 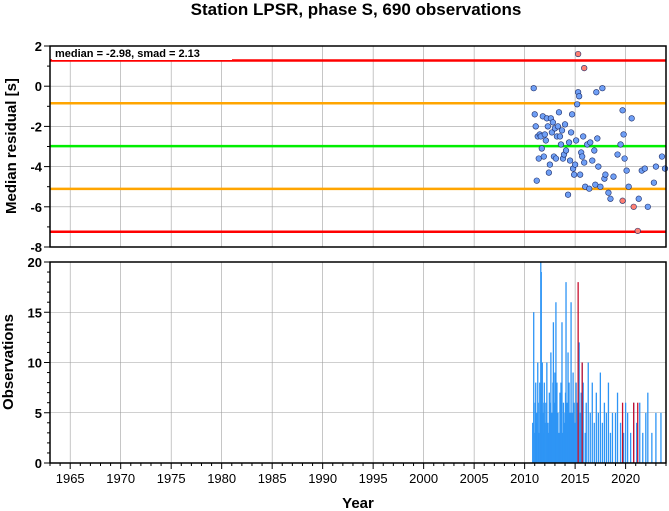 I want to click on x-tick-label: 1980, so click(x=221, y=478).